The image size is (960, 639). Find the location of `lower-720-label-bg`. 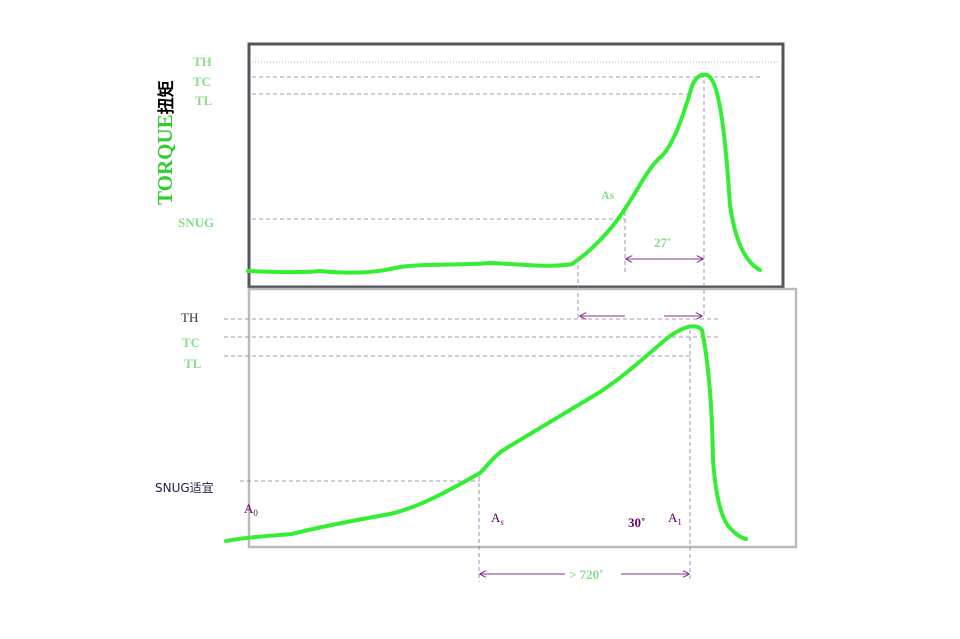

lower-720-label-bg is located at coordinates (593, 573).